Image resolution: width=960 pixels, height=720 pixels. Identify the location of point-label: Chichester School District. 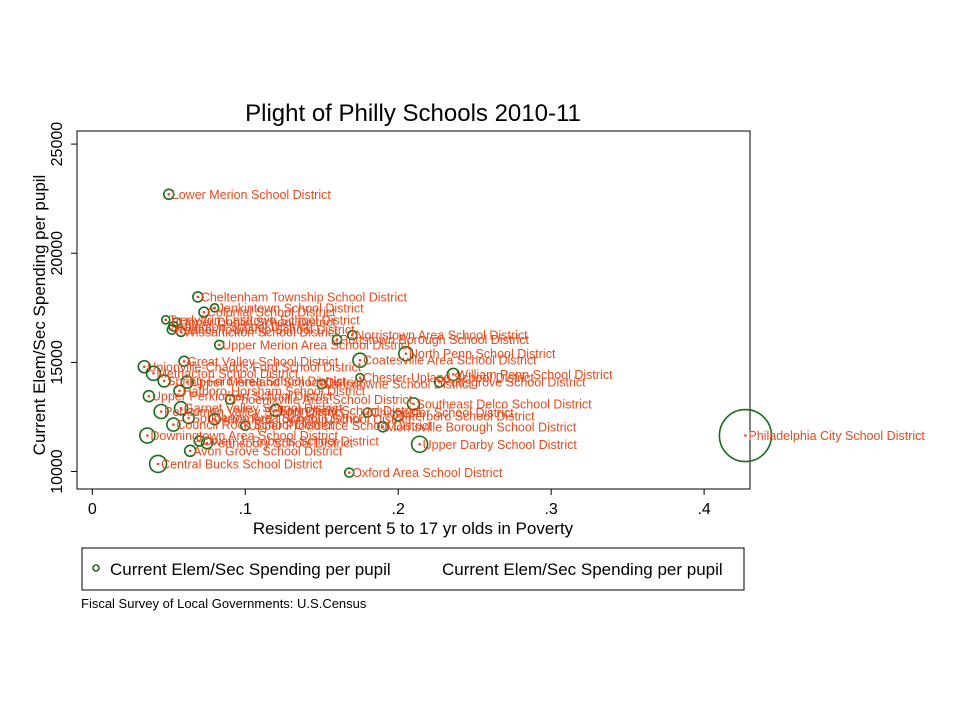
(443, 413).